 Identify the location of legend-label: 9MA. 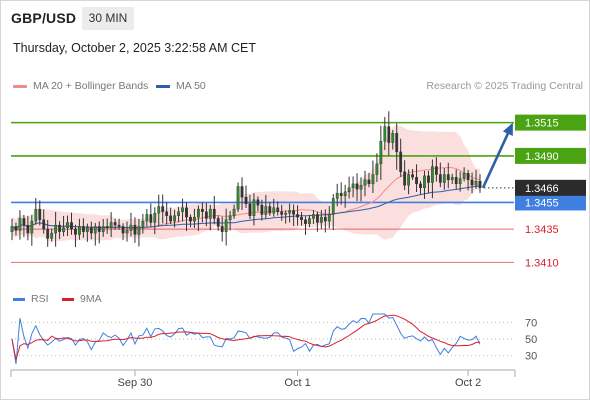
(91, 299).